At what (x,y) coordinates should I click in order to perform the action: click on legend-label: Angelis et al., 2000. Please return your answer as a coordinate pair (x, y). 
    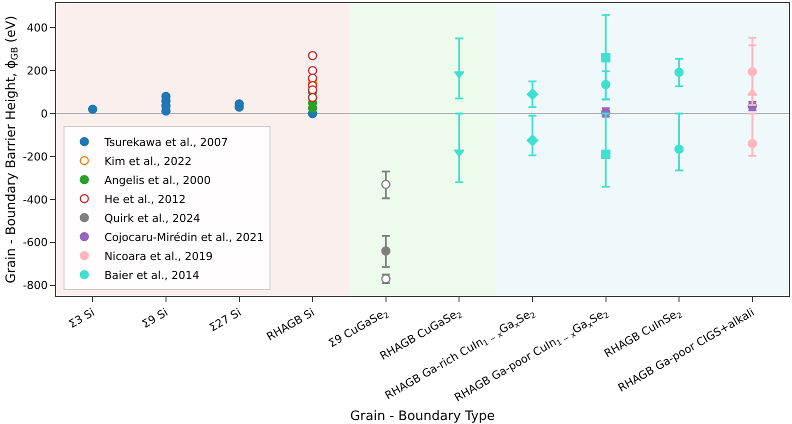
    Looking at the image, I should click on (157, 180).